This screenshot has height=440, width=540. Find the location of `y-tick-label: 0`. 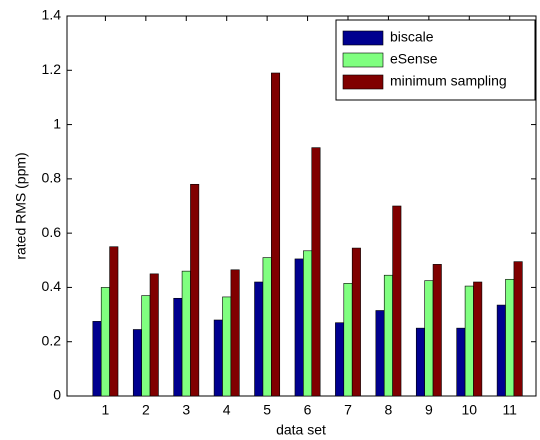

y-tick-label: 0 is located at coordinates (57, 395).